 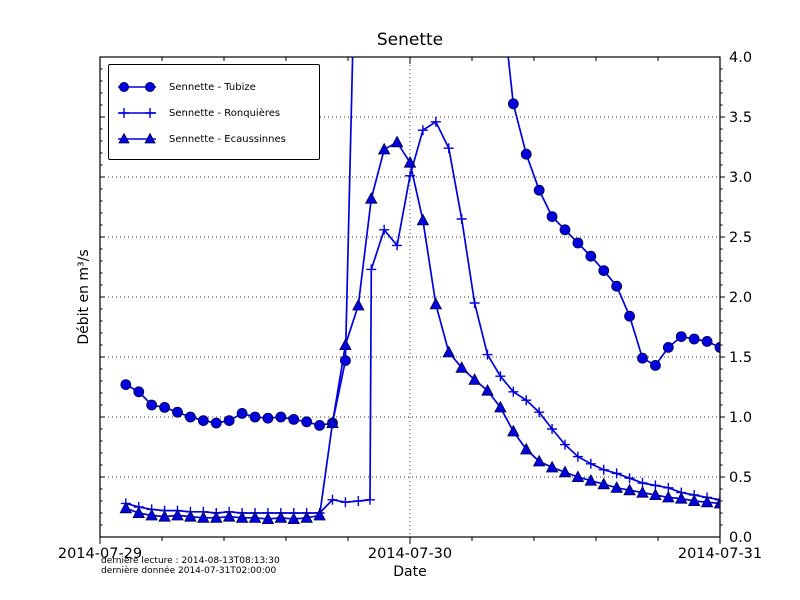 What do you see at coordinates (720, 554) in the screenshot?
I see `x-tick-label: 2014-07-31` at bounding box center [720, 554].